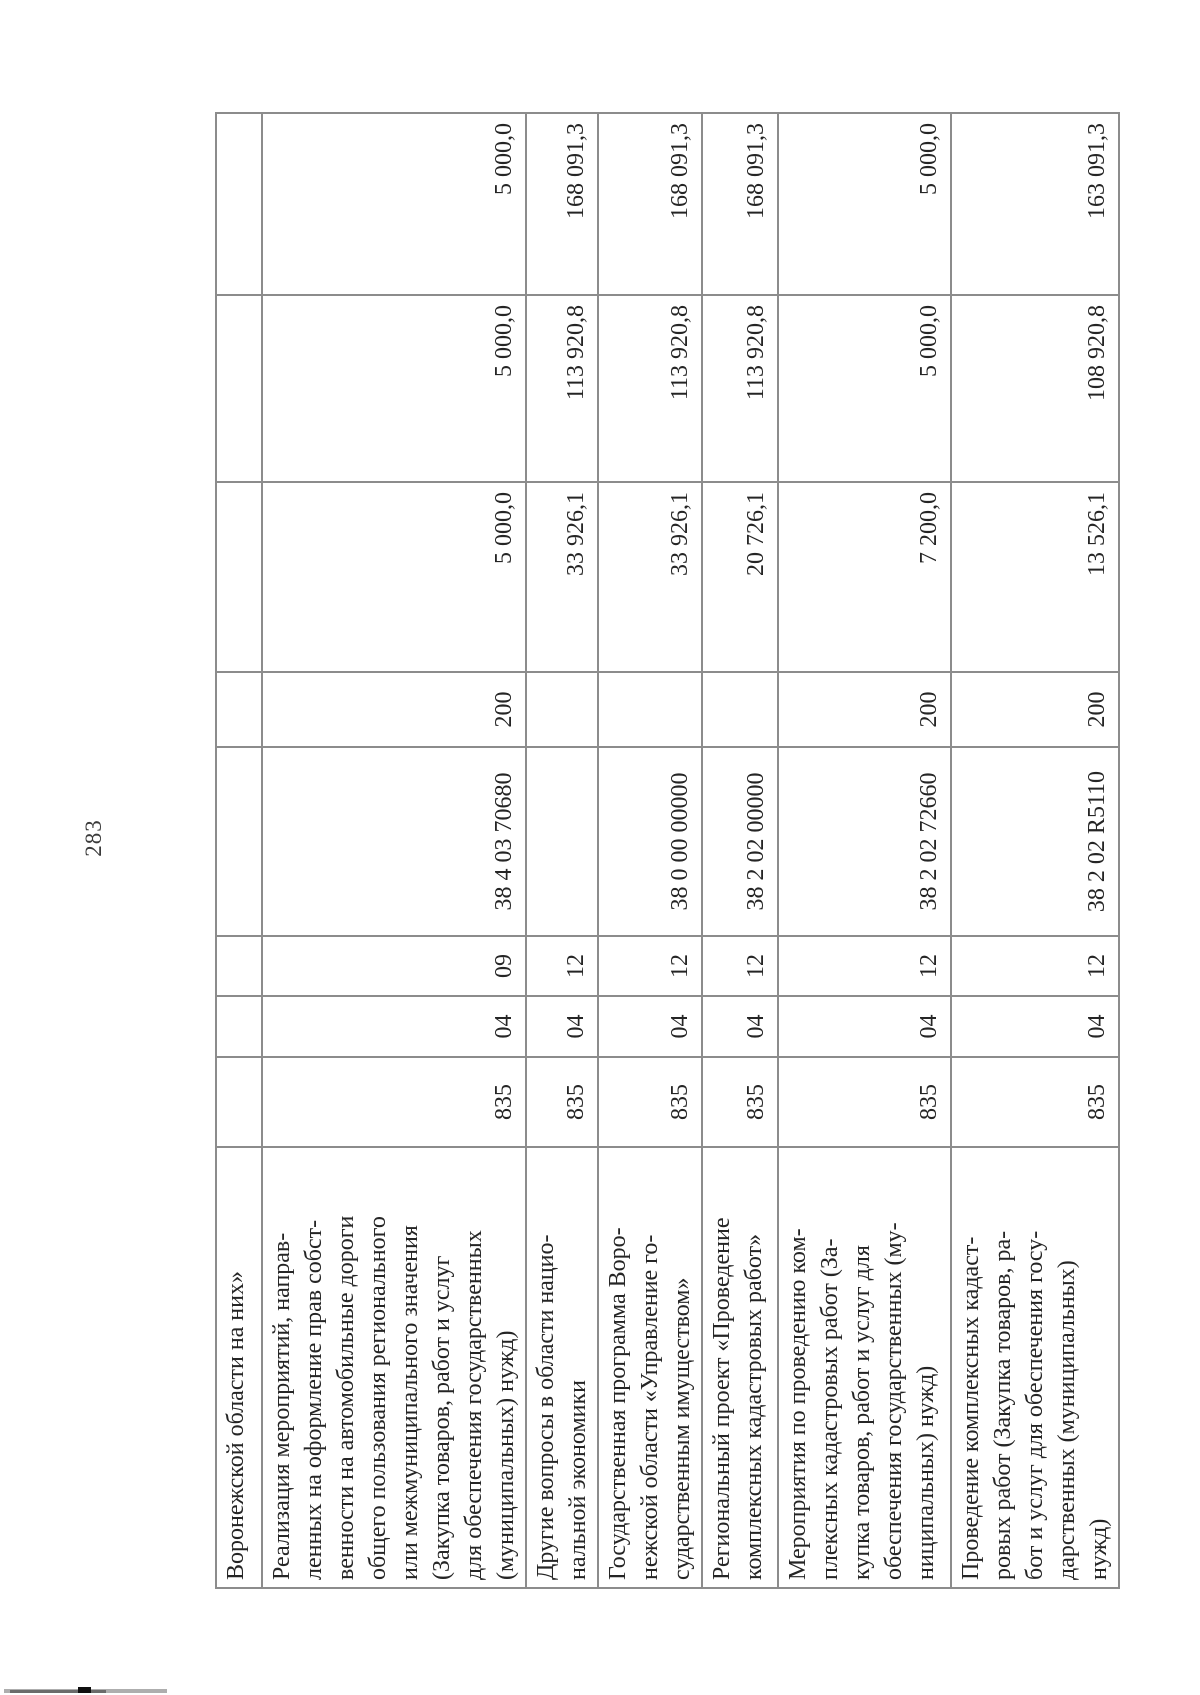 This screenshot has width=1200, height=1695. Describe the element at coordinates (239, 1102) in the screenshot. I see `cell-grbs` at that location.